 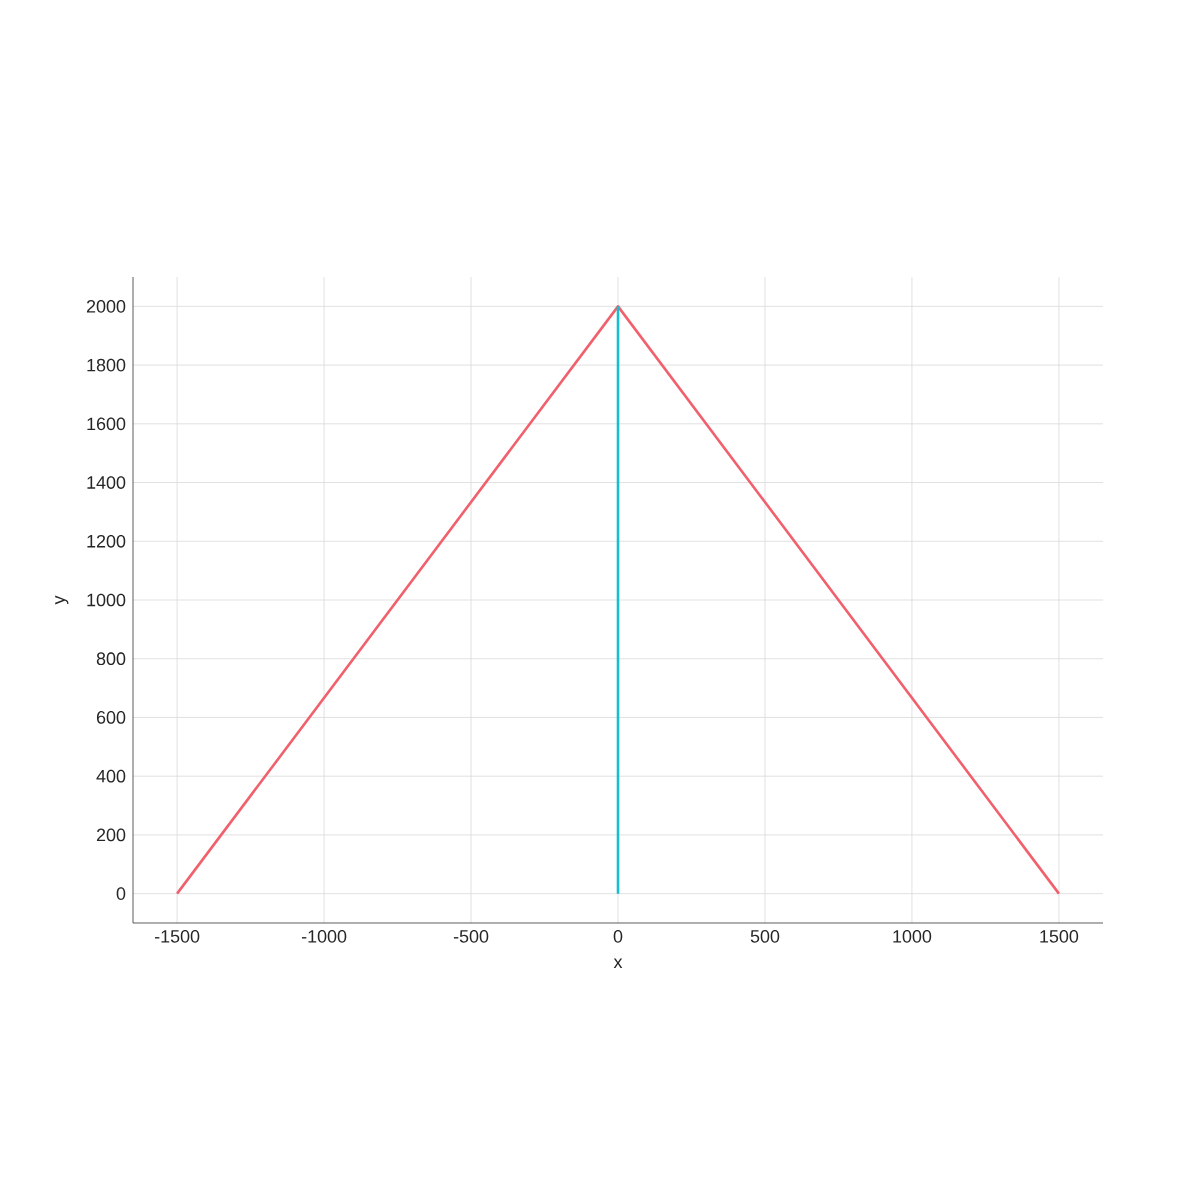 I want to click on y-tick-label: 0, so click(x=121, y=893).